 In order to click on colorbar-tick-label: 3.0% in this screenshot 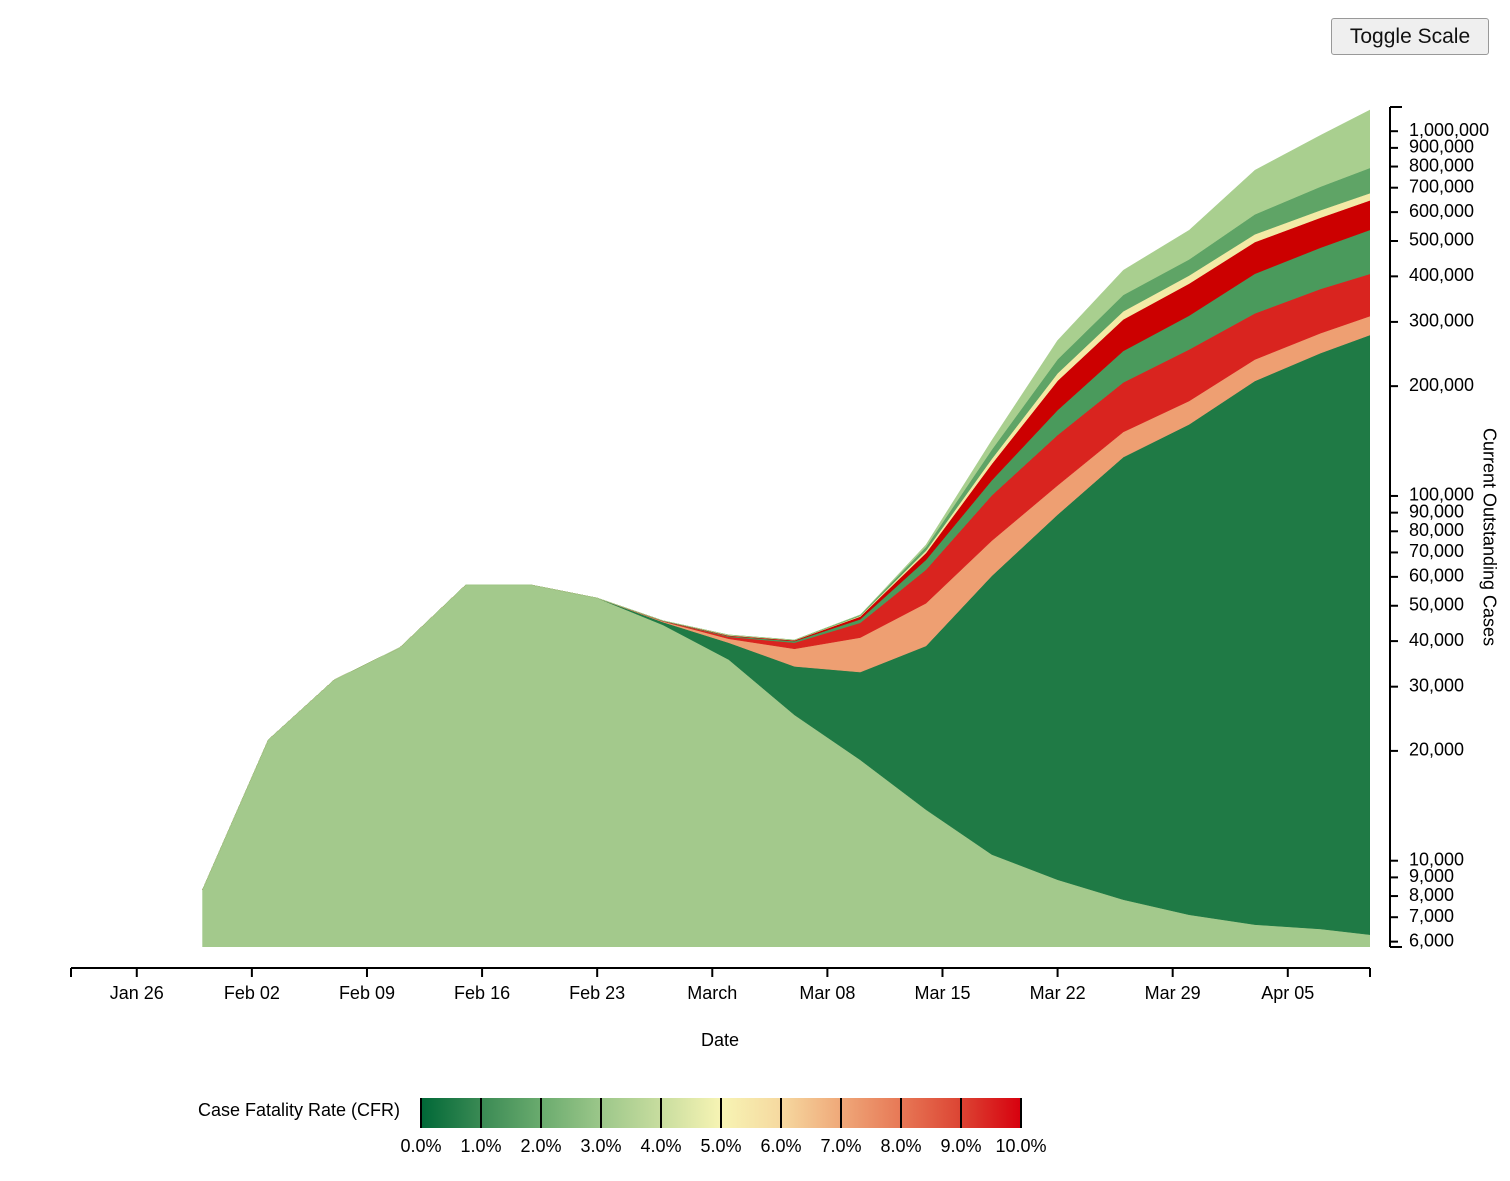, I will do `click(600, 1146)`.